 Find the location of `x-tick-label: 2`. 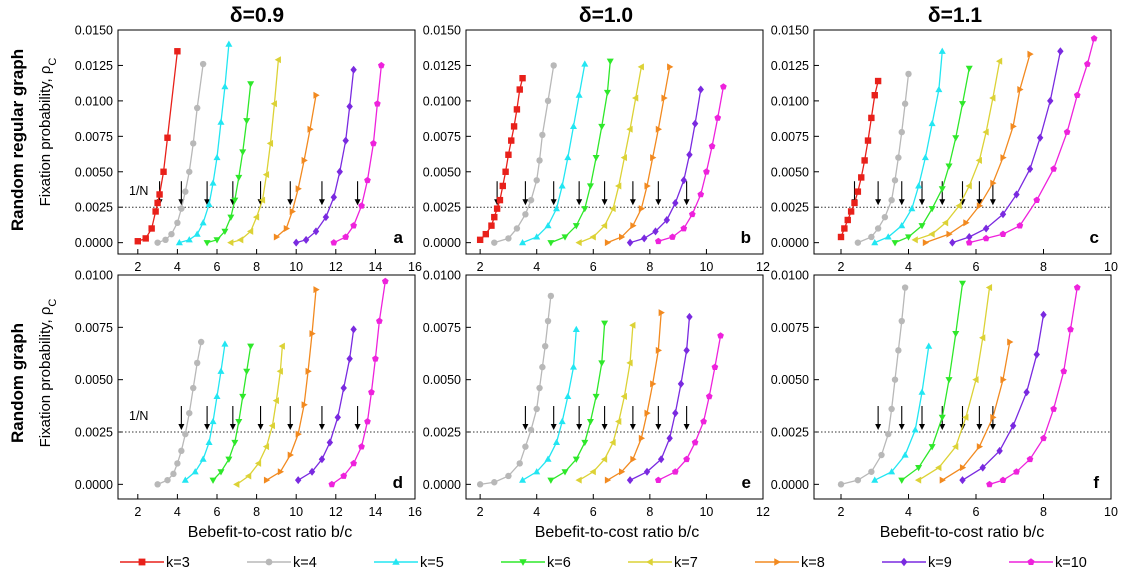

x-tick-label: 2 is located at coordinates (841, 512).